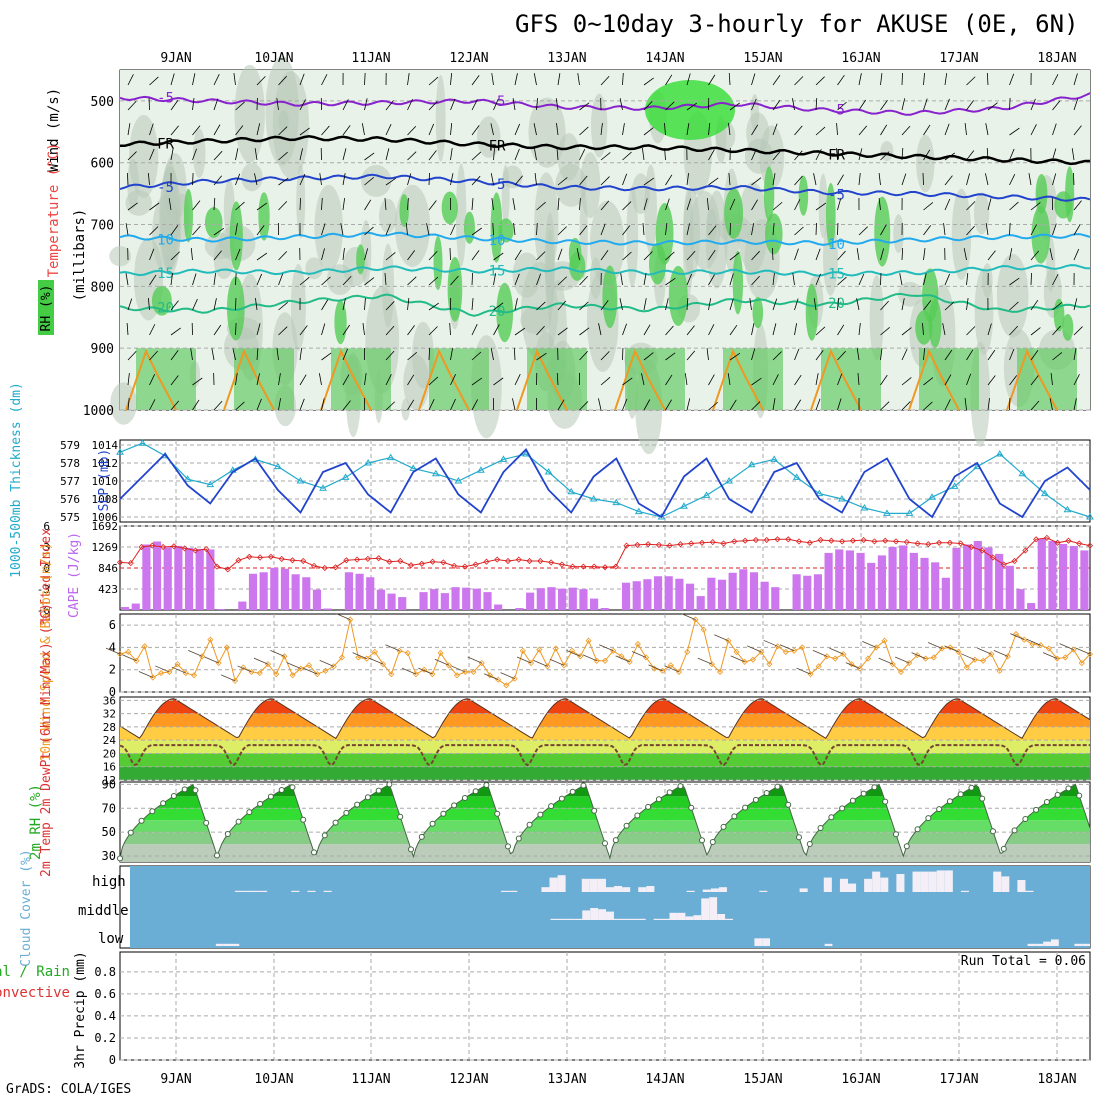 The height and width of the screenshot is (1100, 1100). I want to click on thickness-line, so click(605, 480).